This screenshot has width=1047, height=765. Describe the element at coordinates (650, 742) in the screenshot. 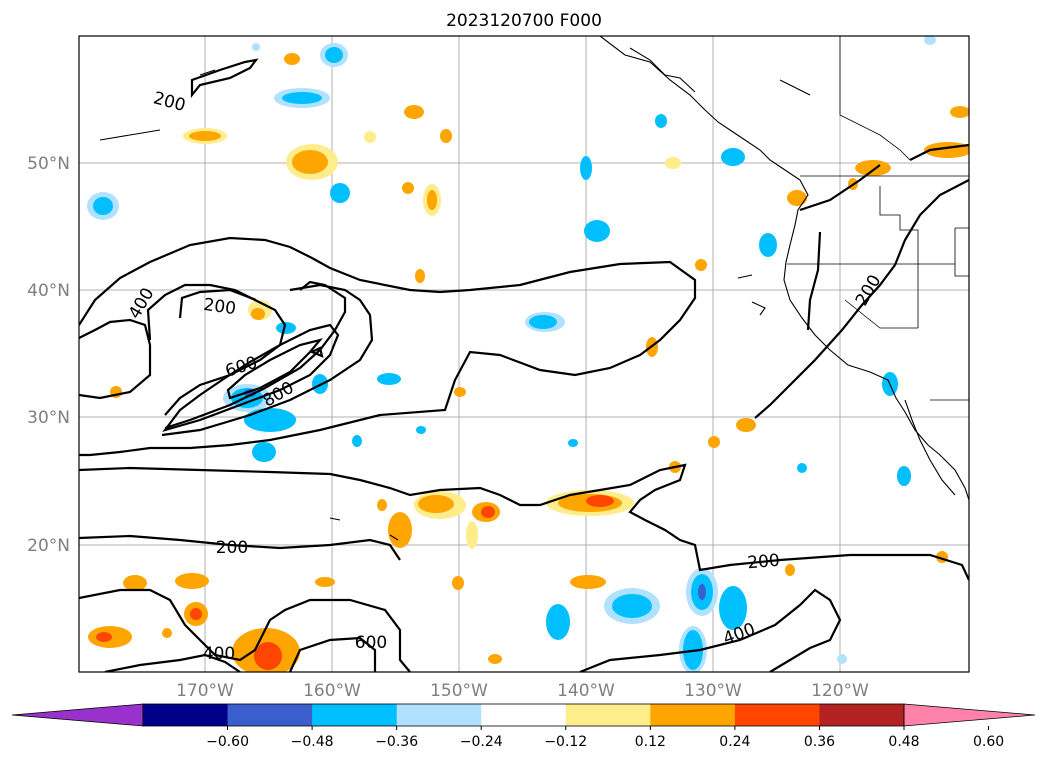

I see `colorbar-tick-label: 0.12` at that location.